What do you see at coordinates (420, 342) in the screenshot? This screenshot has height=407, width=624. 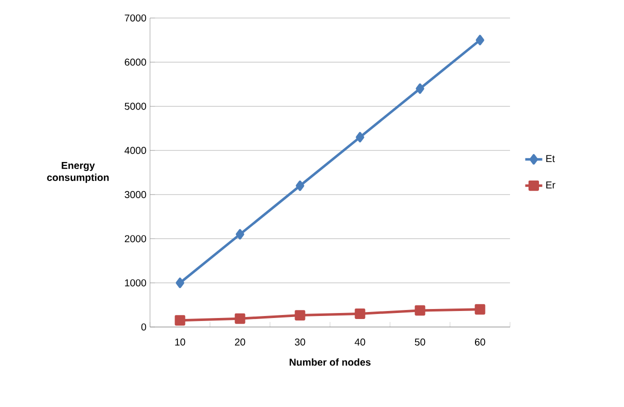 I see `x-tick-label: 50` at bounding box center [420, 342].